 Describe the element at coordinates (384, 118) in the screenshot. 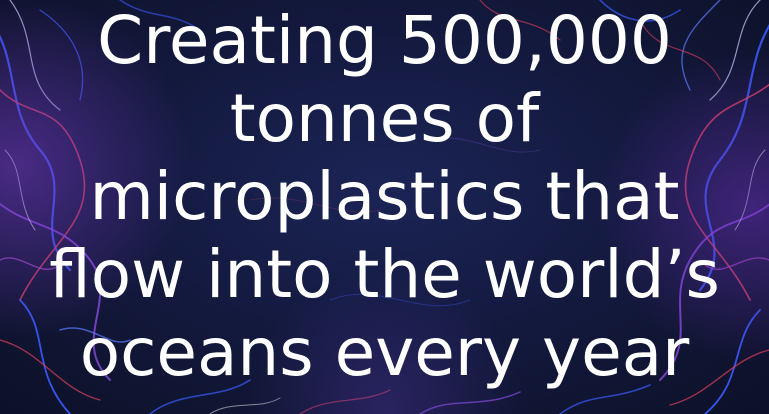

I see `headline-line-2: tonnes of` at that location.